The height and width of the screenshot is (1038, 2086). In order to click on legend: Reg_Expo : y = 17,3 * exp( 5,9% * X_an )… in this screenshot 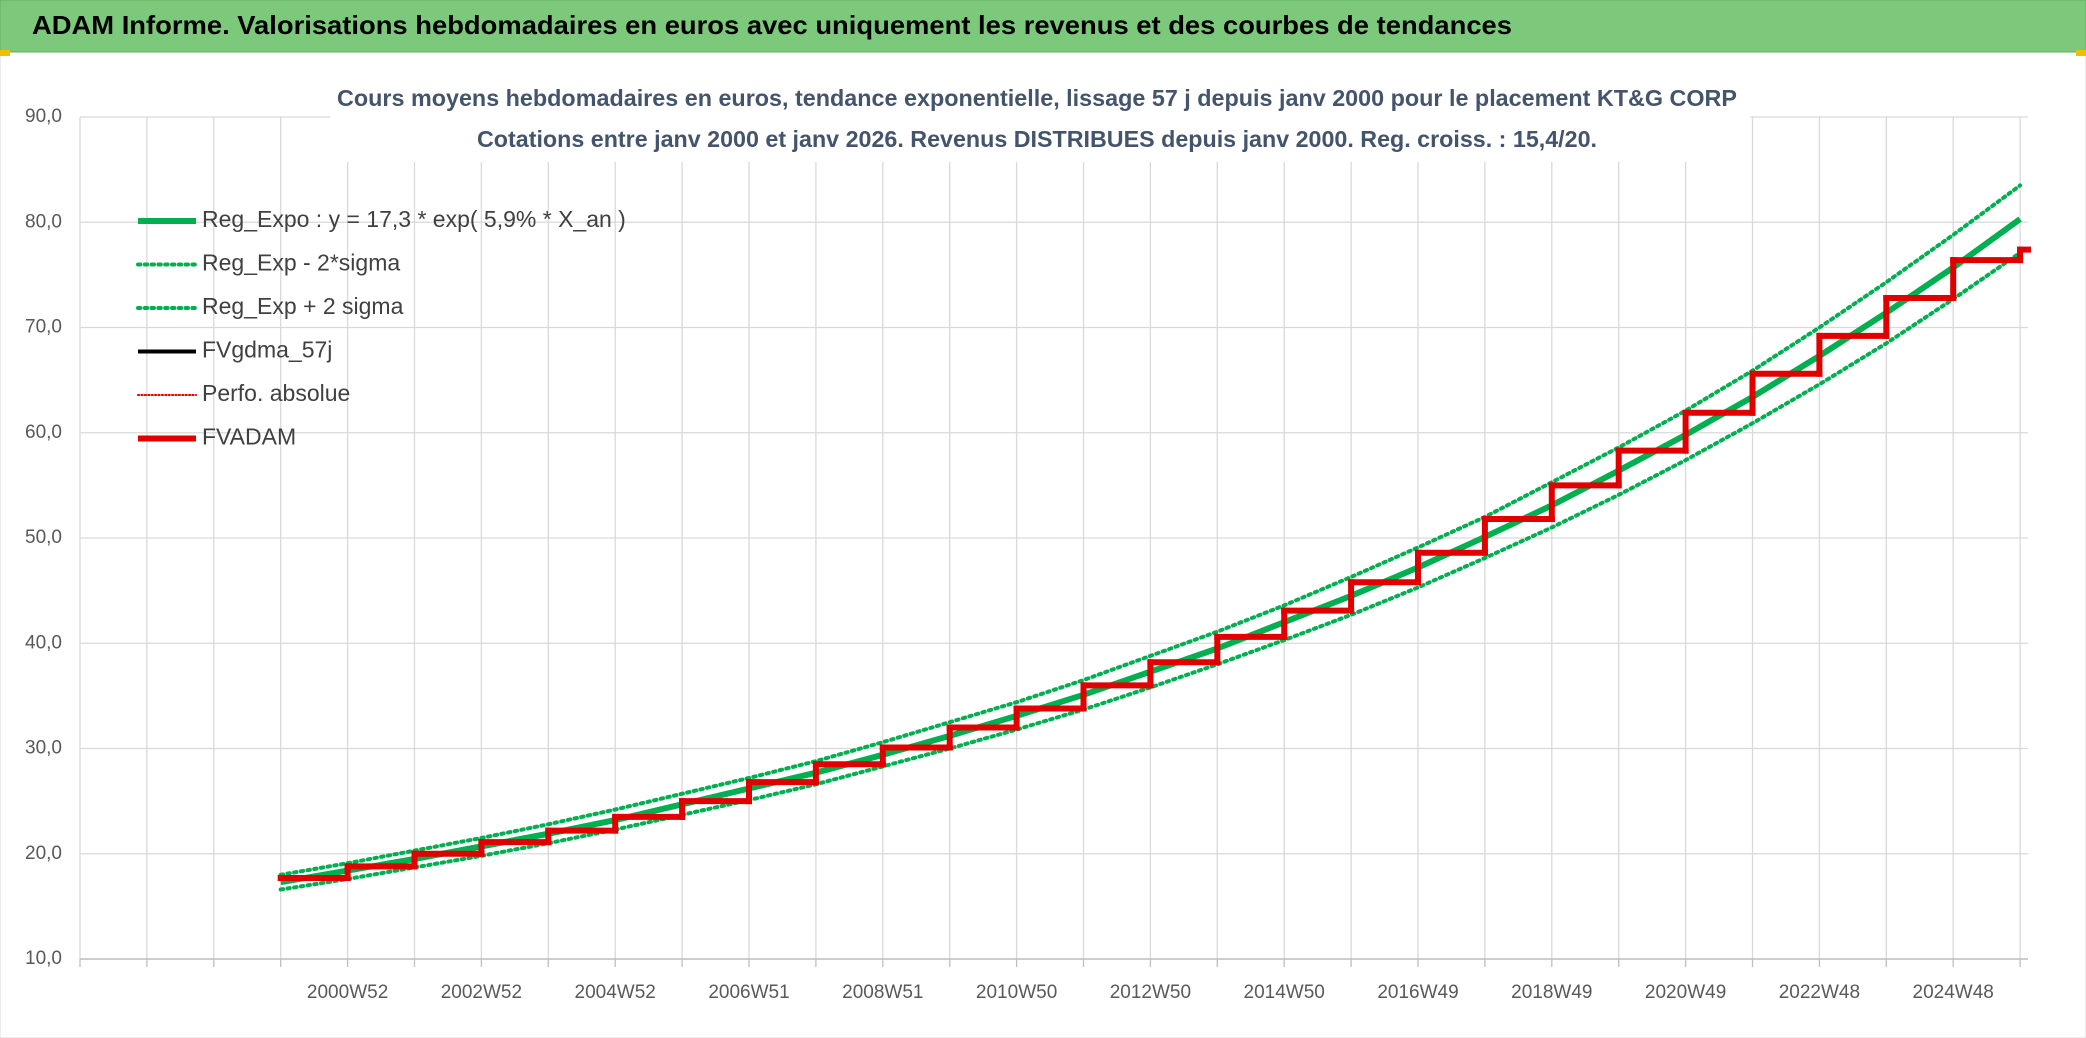, I will do `click(381, 328)`.